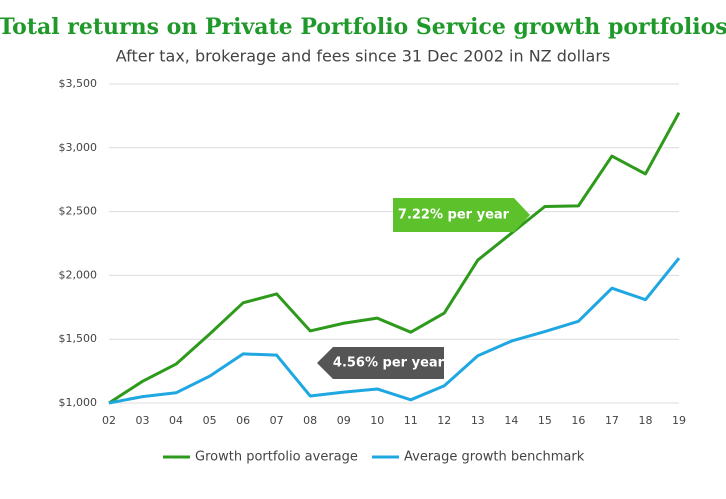  Describe the element at coordinates (494, 457) in the screenshot. I see `legend-label: Average growth benchmark` at that location.